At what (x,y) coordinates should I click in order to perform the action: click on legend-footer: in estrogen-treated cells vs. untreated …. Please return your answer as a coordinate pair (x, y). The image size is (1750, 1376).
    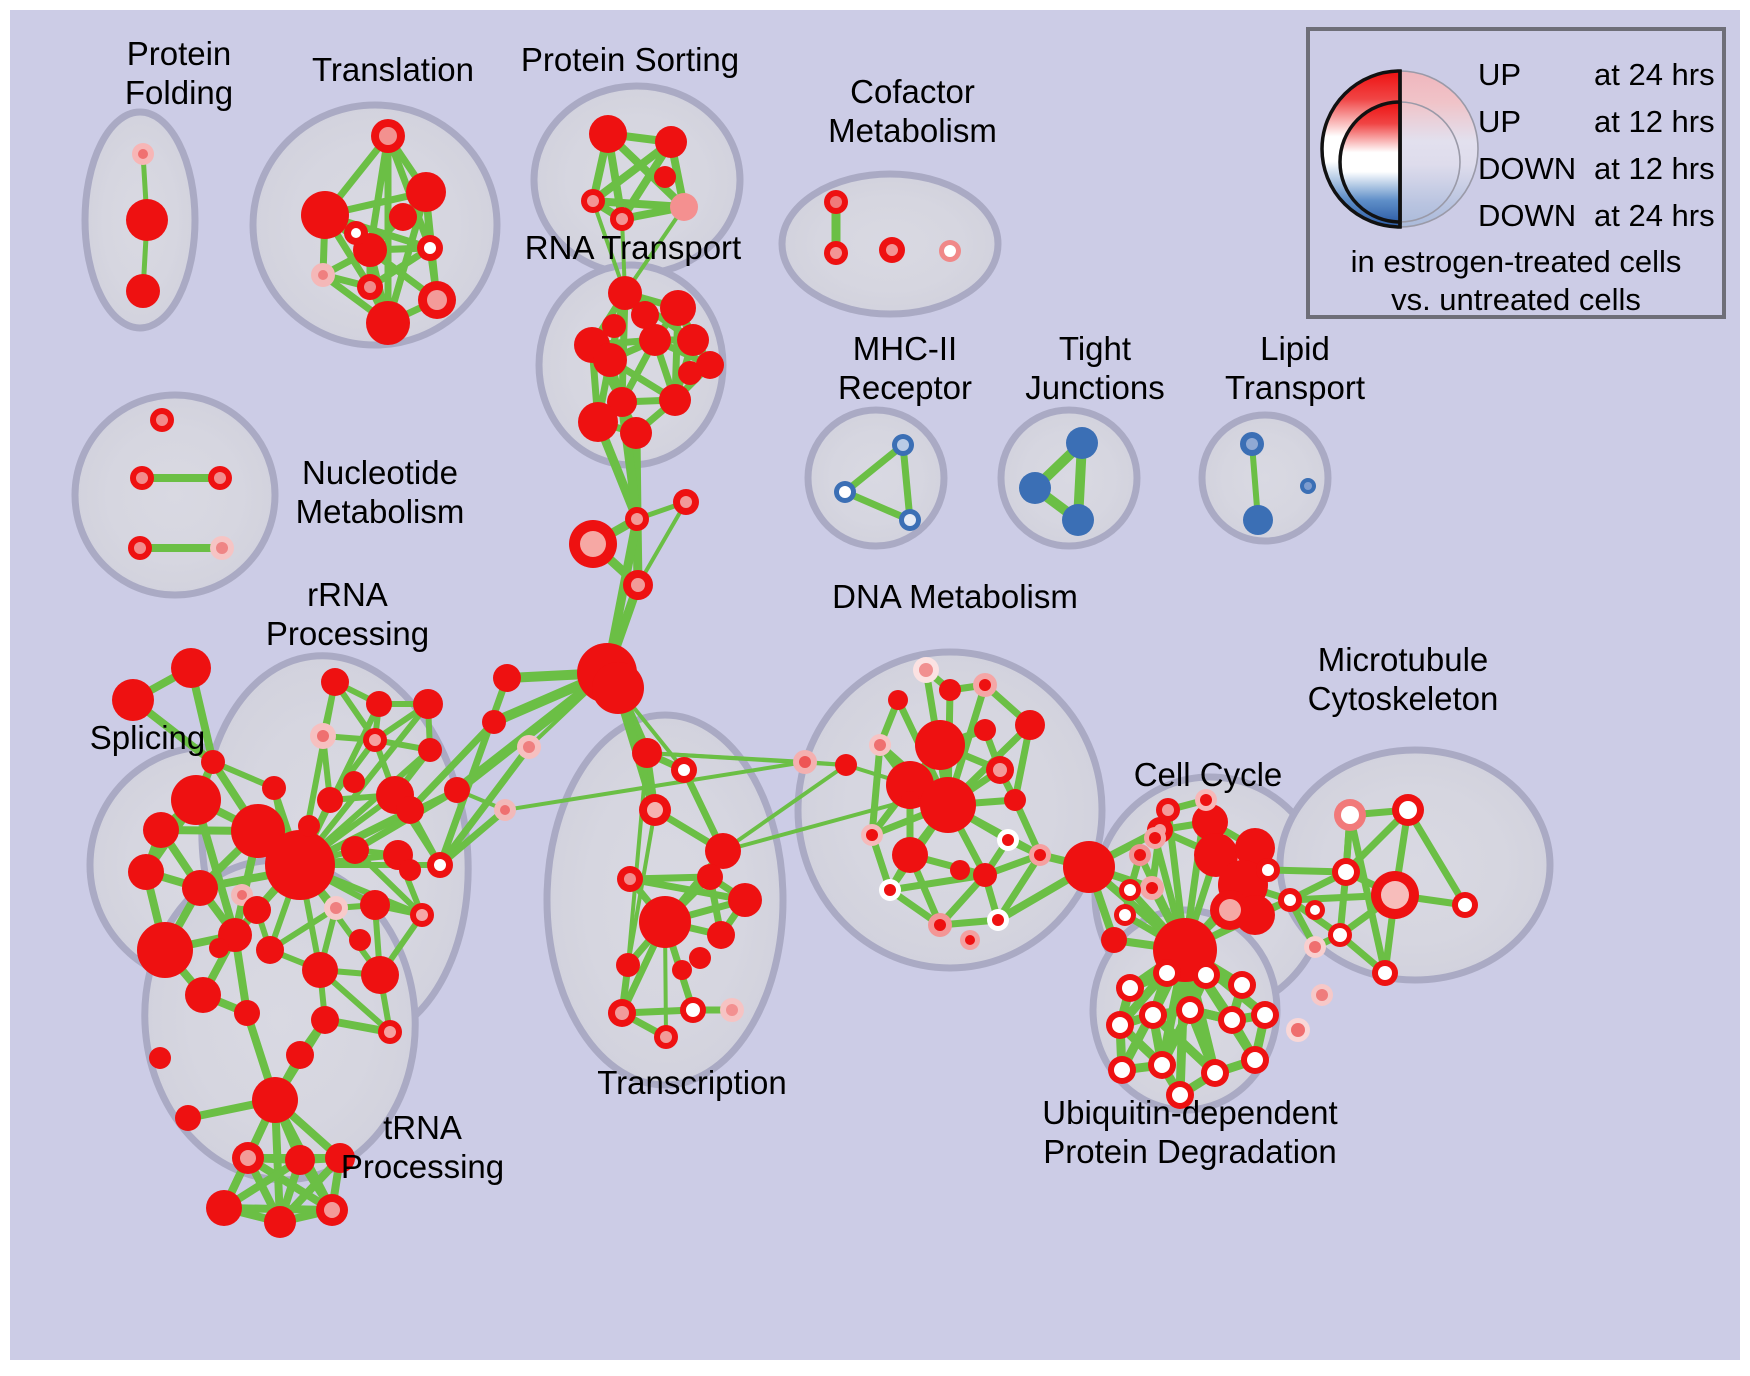
    Looking at the image, I should click on (1516, 280).